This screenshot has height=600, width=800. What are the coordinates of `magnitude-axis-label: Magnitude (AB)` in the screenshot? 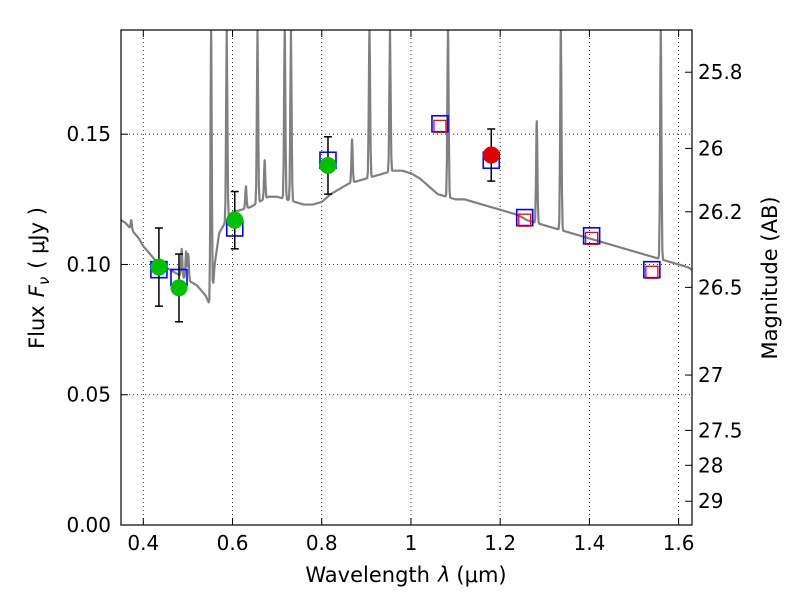 It's located at (770, 277).